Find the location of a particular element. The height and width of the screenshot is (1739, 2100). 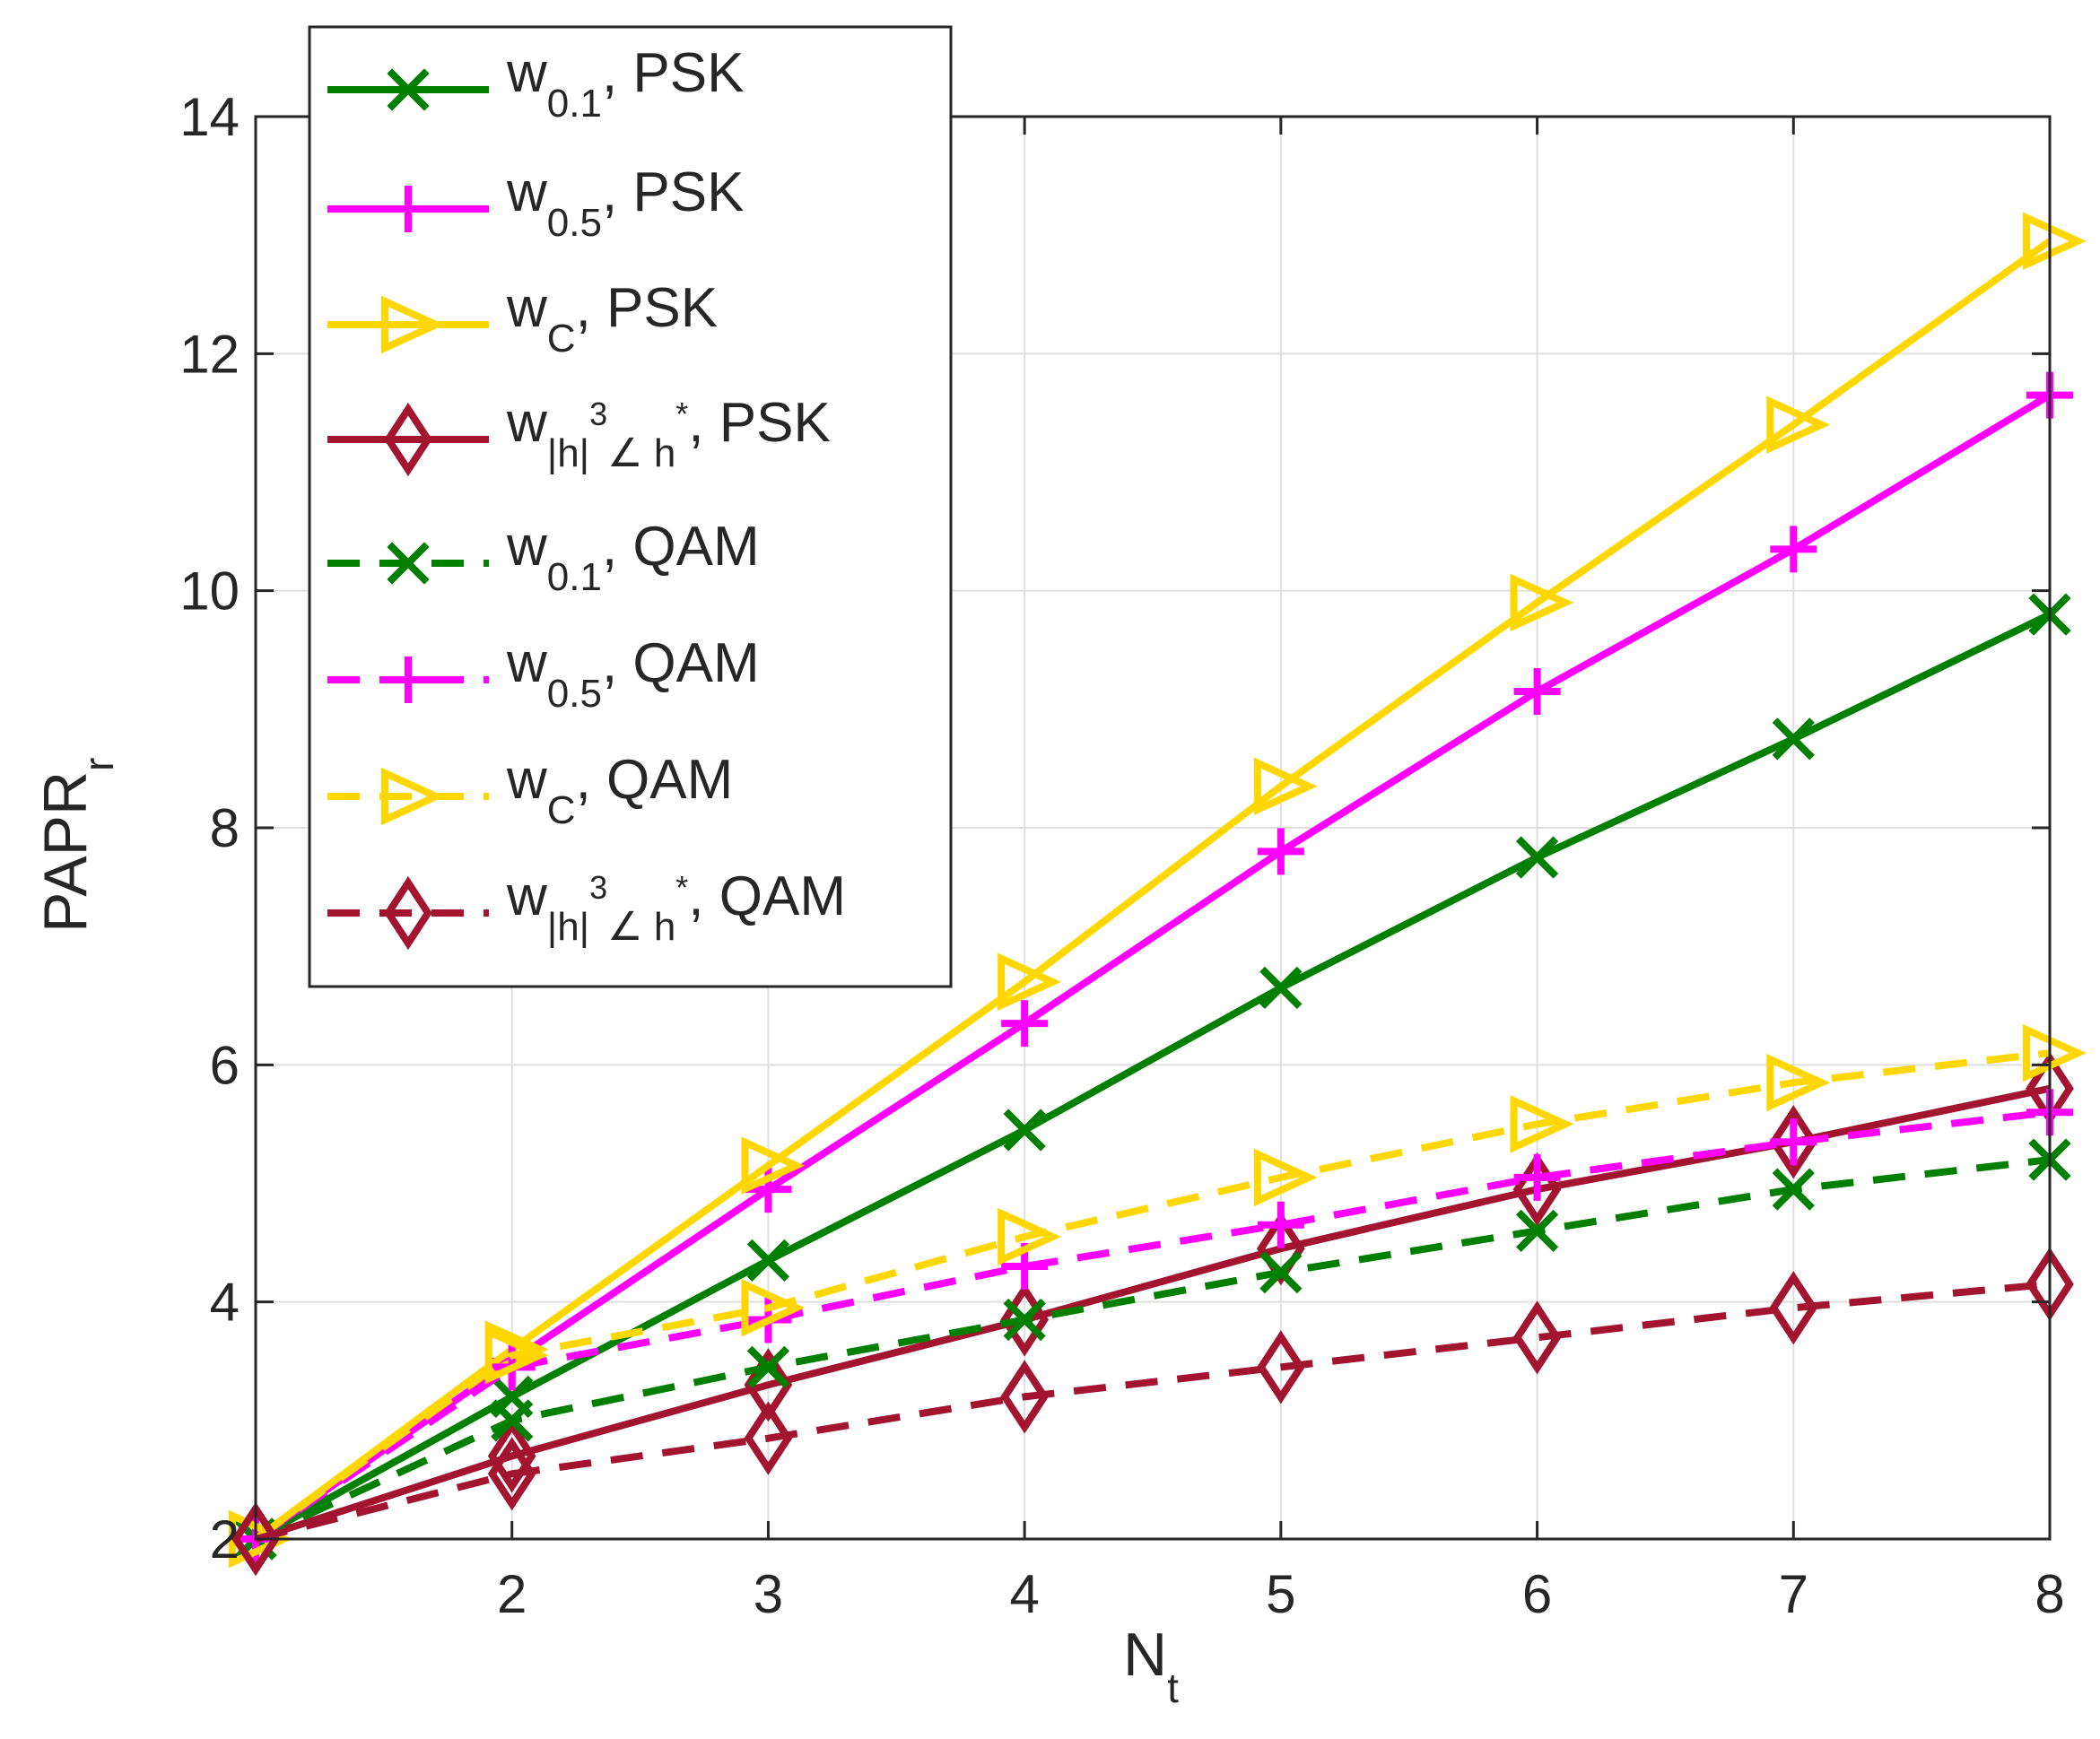

legend-entry-4: w|h|3∠ h*, PSK is located at coordinates (579, 434).